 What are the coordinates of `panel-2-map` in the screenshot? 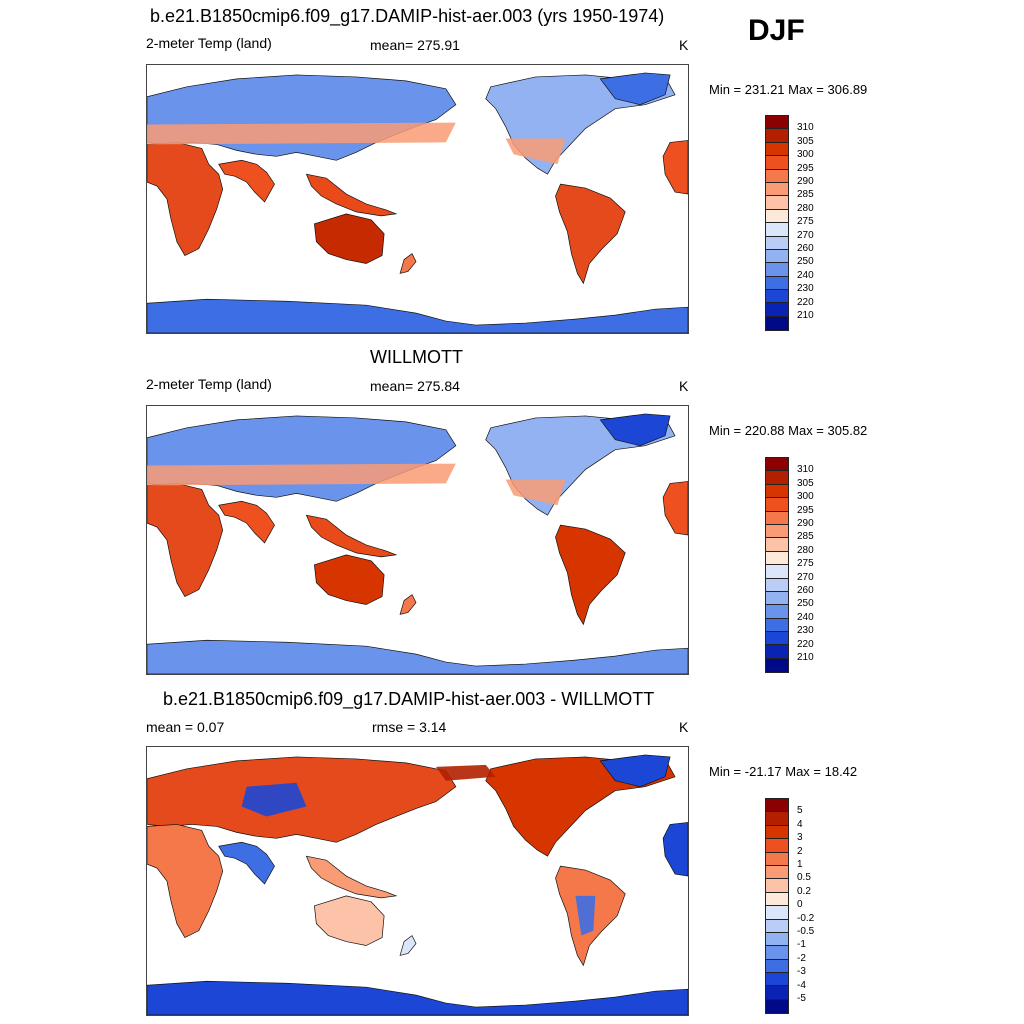 It's located at (417, 540).